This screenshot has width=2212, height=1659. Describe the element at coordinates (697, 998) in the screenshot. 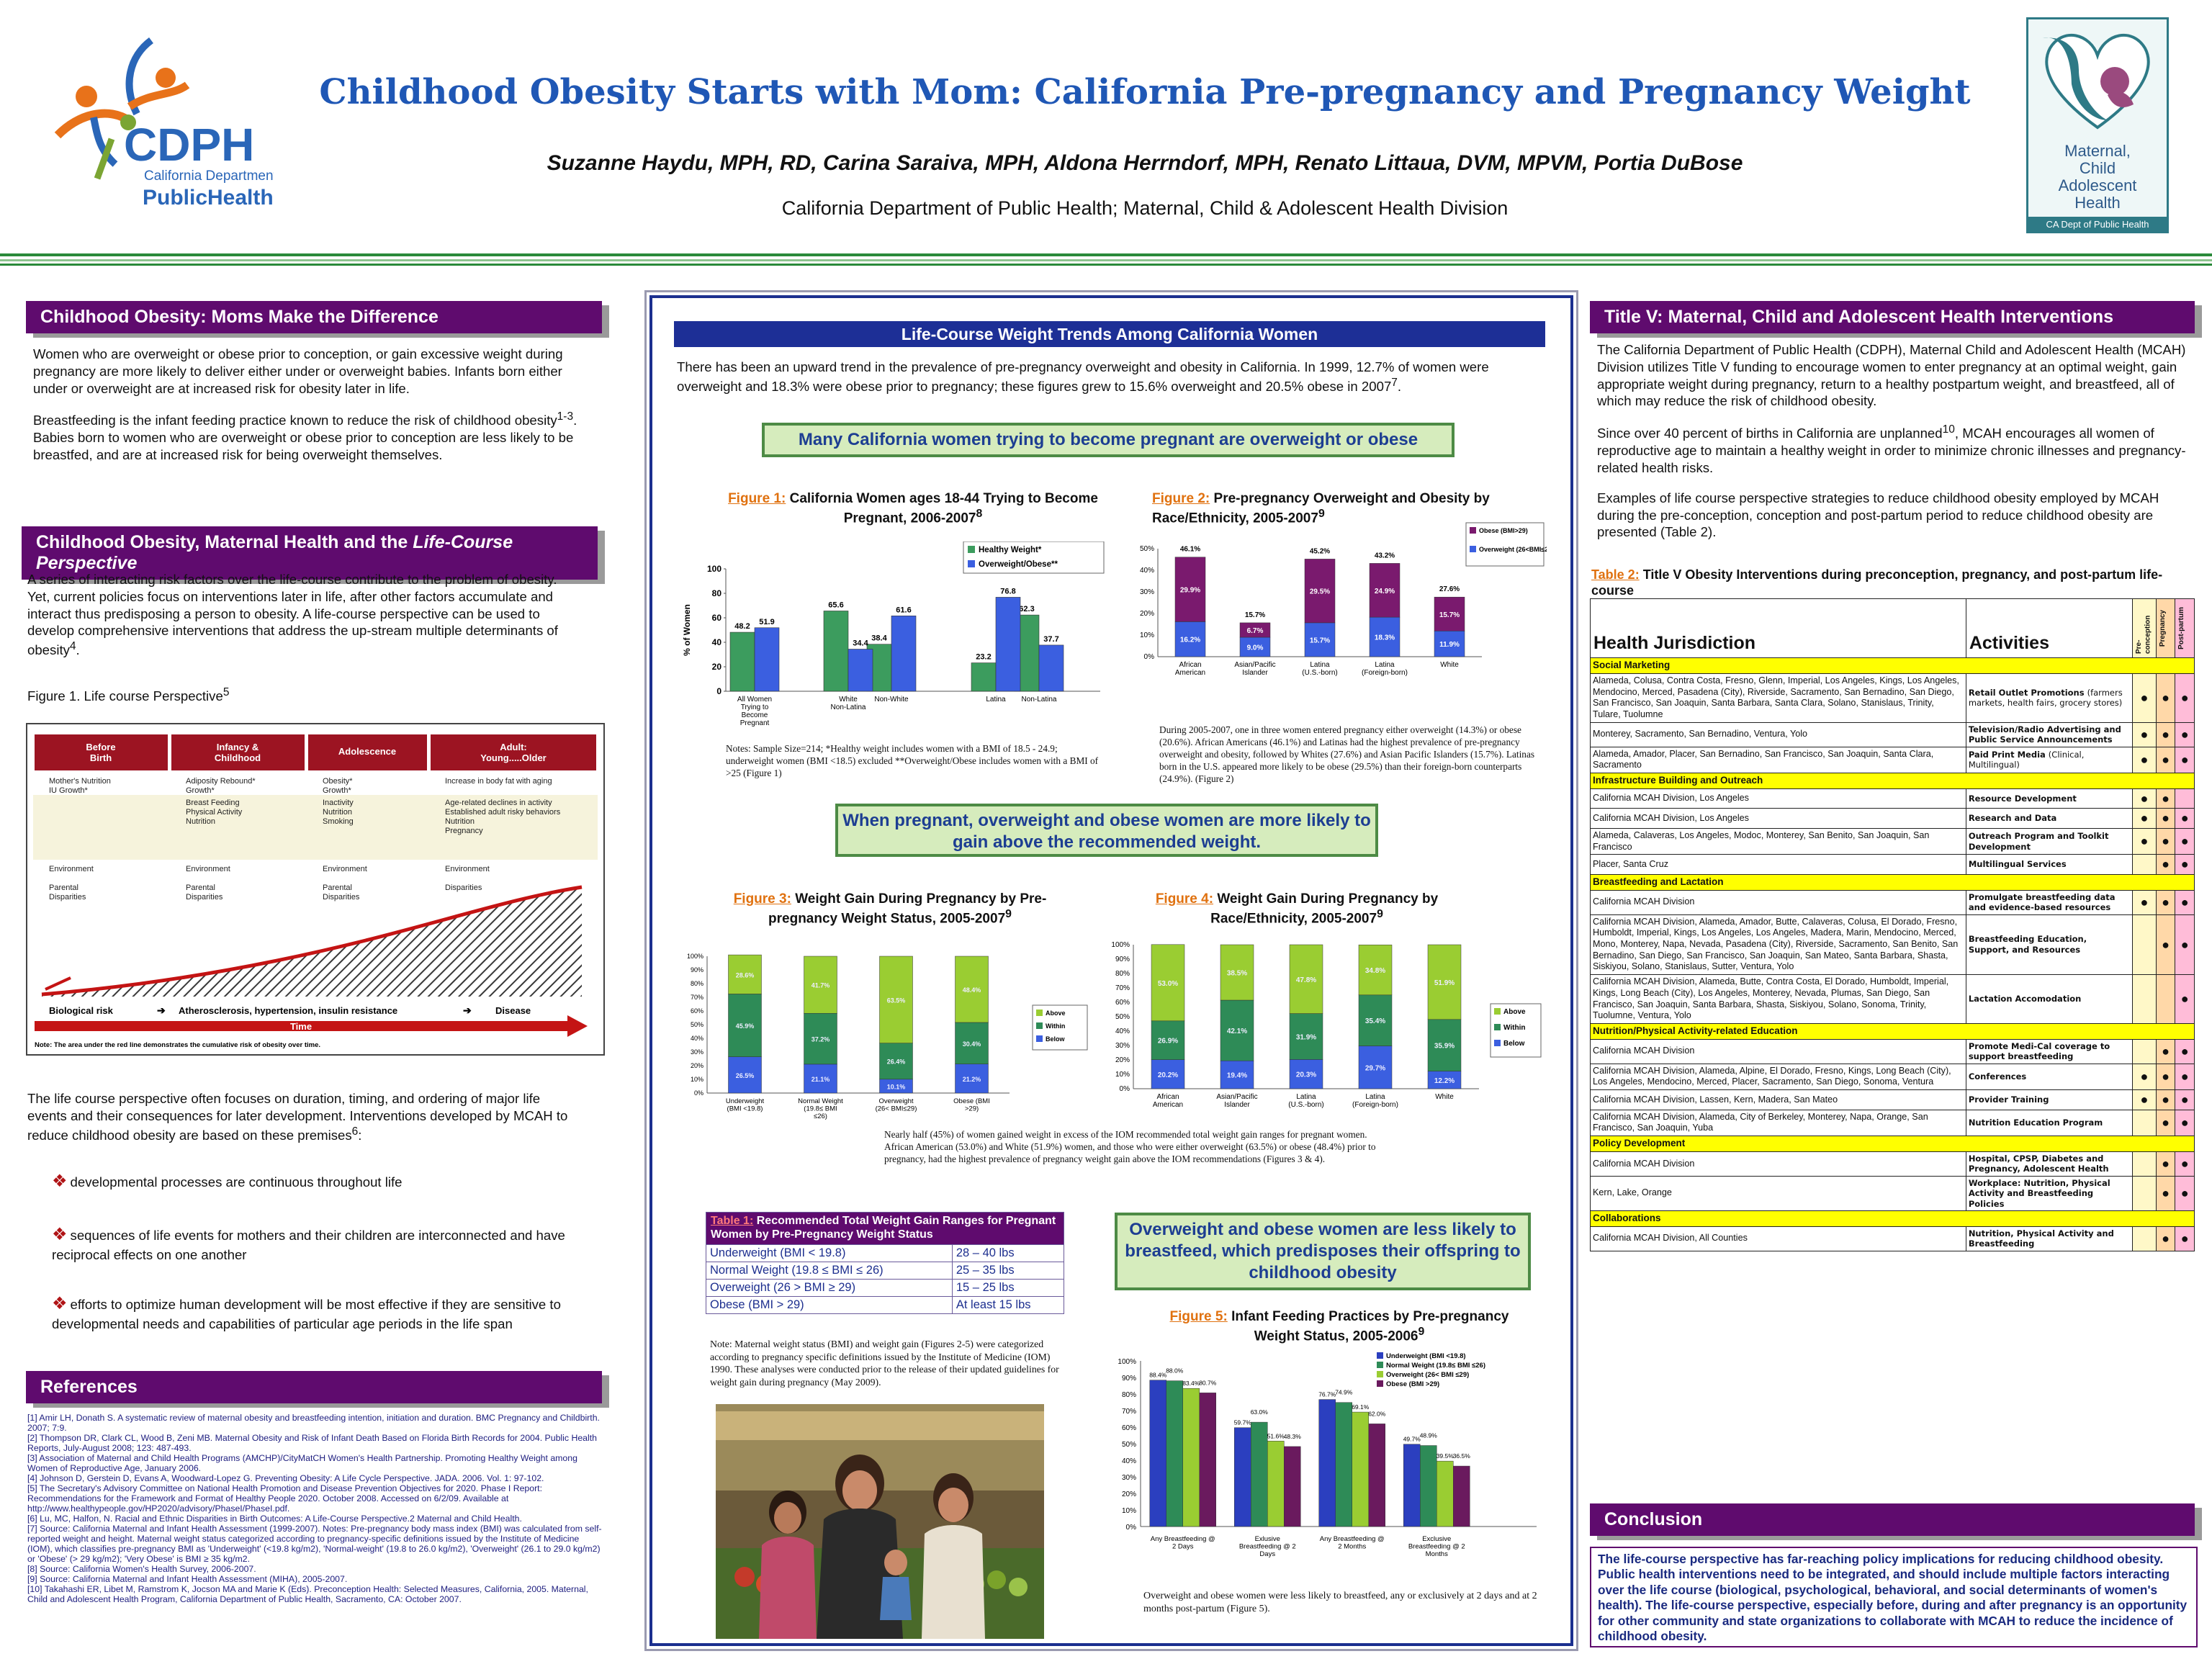

I see `y-tick-label: 70%` at that location.